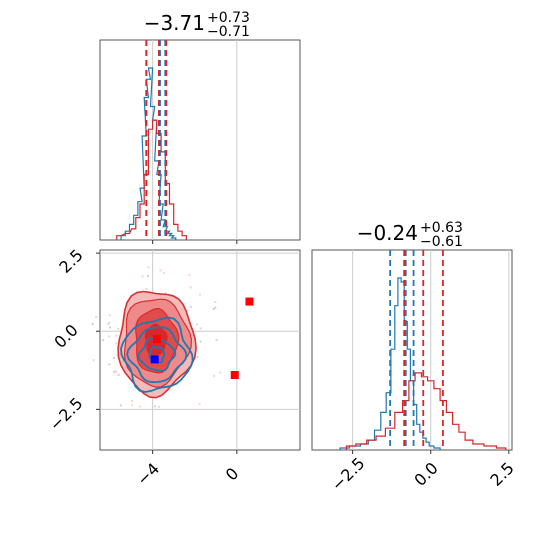  I want to click on ytick-label: 2.5, so click(70, 260).